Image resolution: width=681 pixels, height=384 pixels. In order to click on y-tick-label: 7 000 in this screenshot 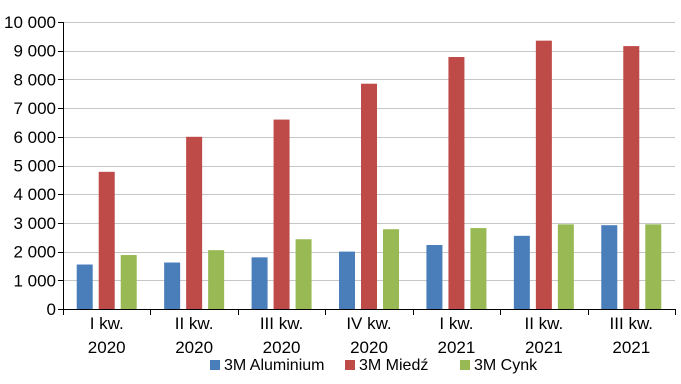, I will do `click(34, 108)`.